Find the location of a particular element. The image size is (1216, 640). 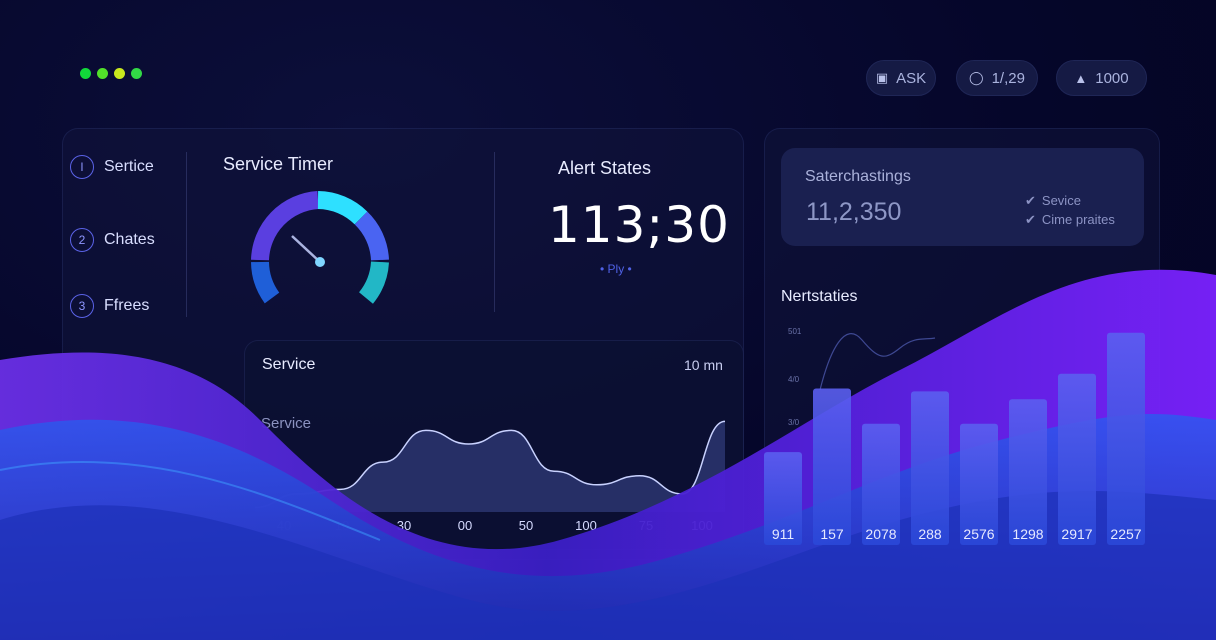

alert-states-sub: • Ply • is located at coordinates (616, 269).